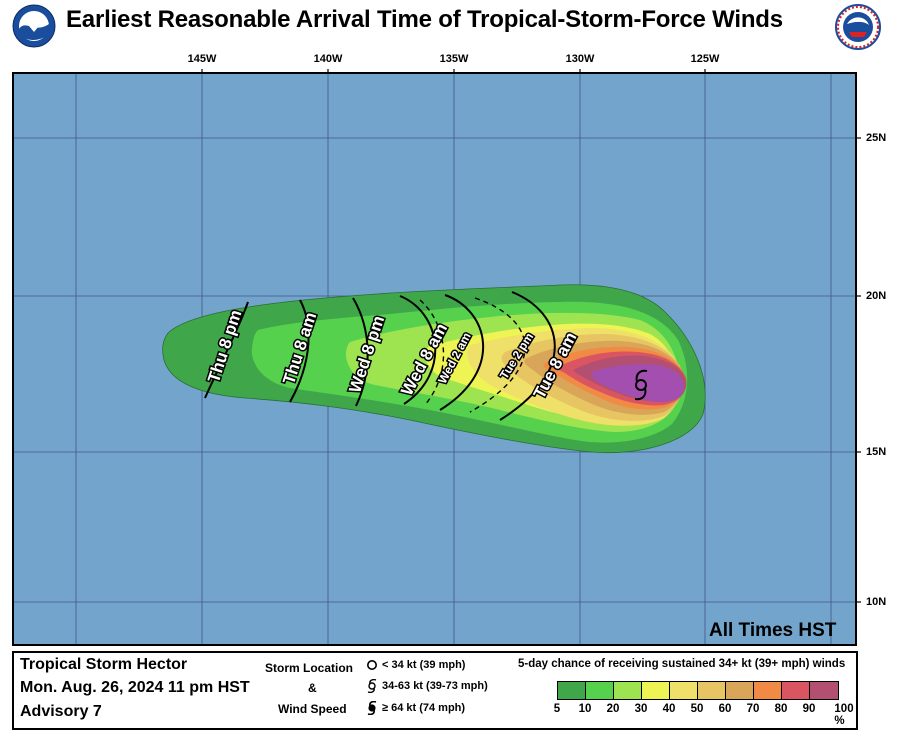 Image resolution: width=897 pixels, height=736 pixels. Describe the element at coordinates (557, 709) in the screenshot. I see `cb-label-5: 5` at that location.